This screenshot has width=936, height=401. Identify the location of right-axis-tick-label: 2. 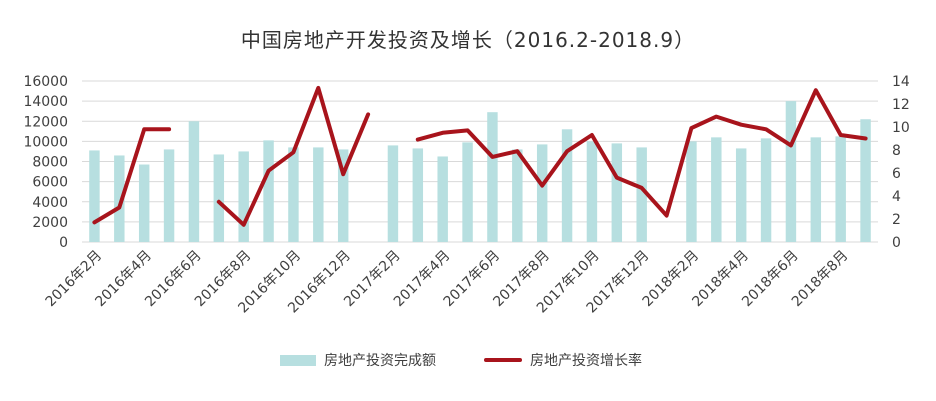
(896, 220).